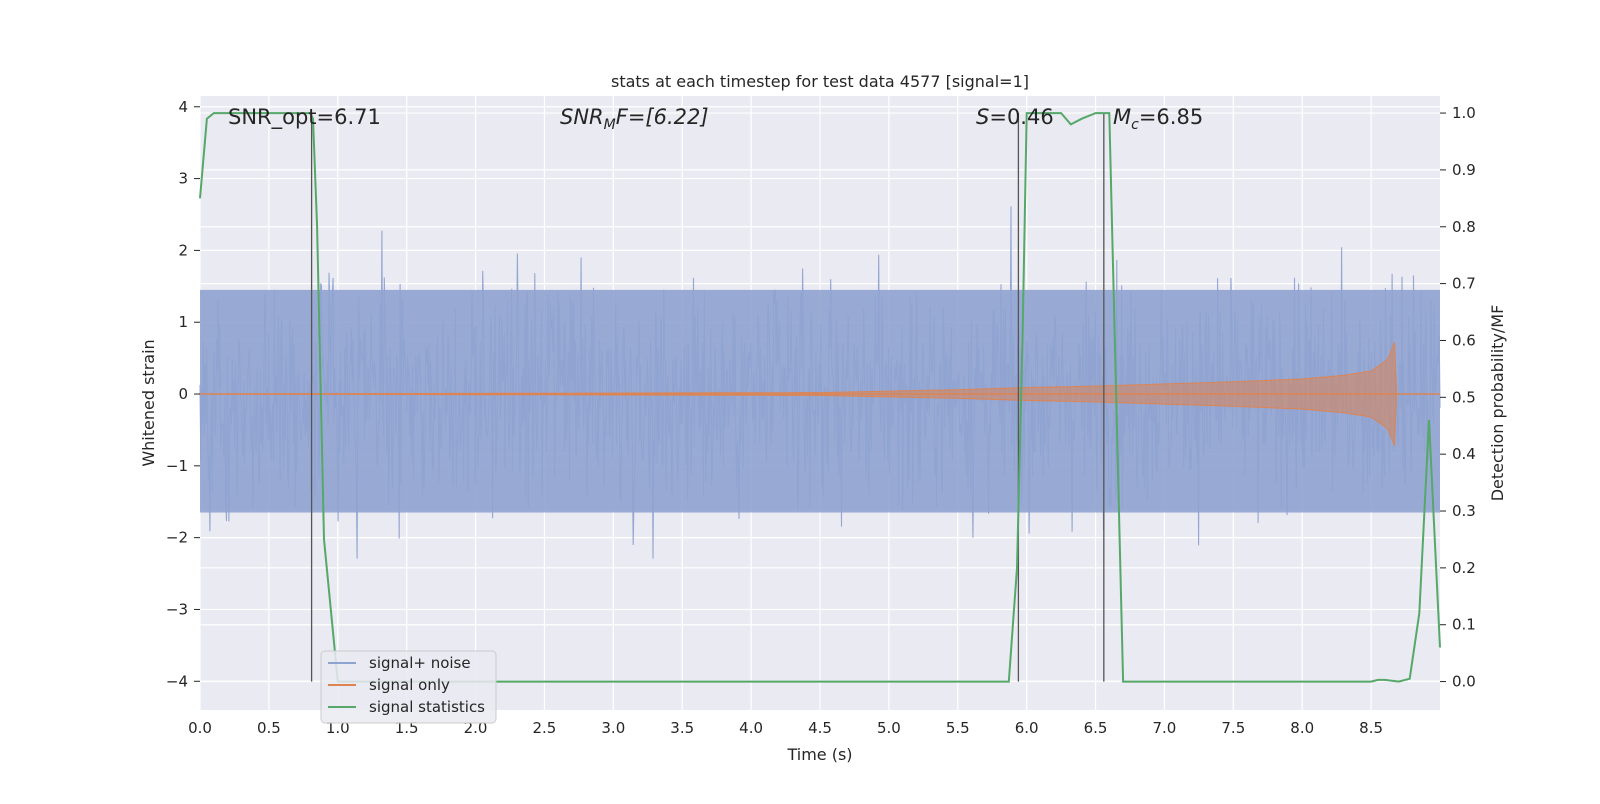 The width and height of the screenshot is (1600, 804). What do you see at coordinates (634, 119) in the screenshot?
I see `annotation-snr-mf: SNRMF=[6.22]` at bounding box center [634, 119].